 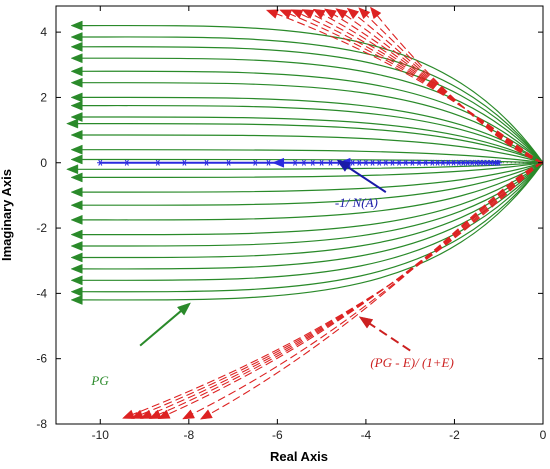 What do you see at coordinates (162, 327) in the screenshot?
I see `annotation-pg-arrow-shaft` at bounding box center [162, 327].